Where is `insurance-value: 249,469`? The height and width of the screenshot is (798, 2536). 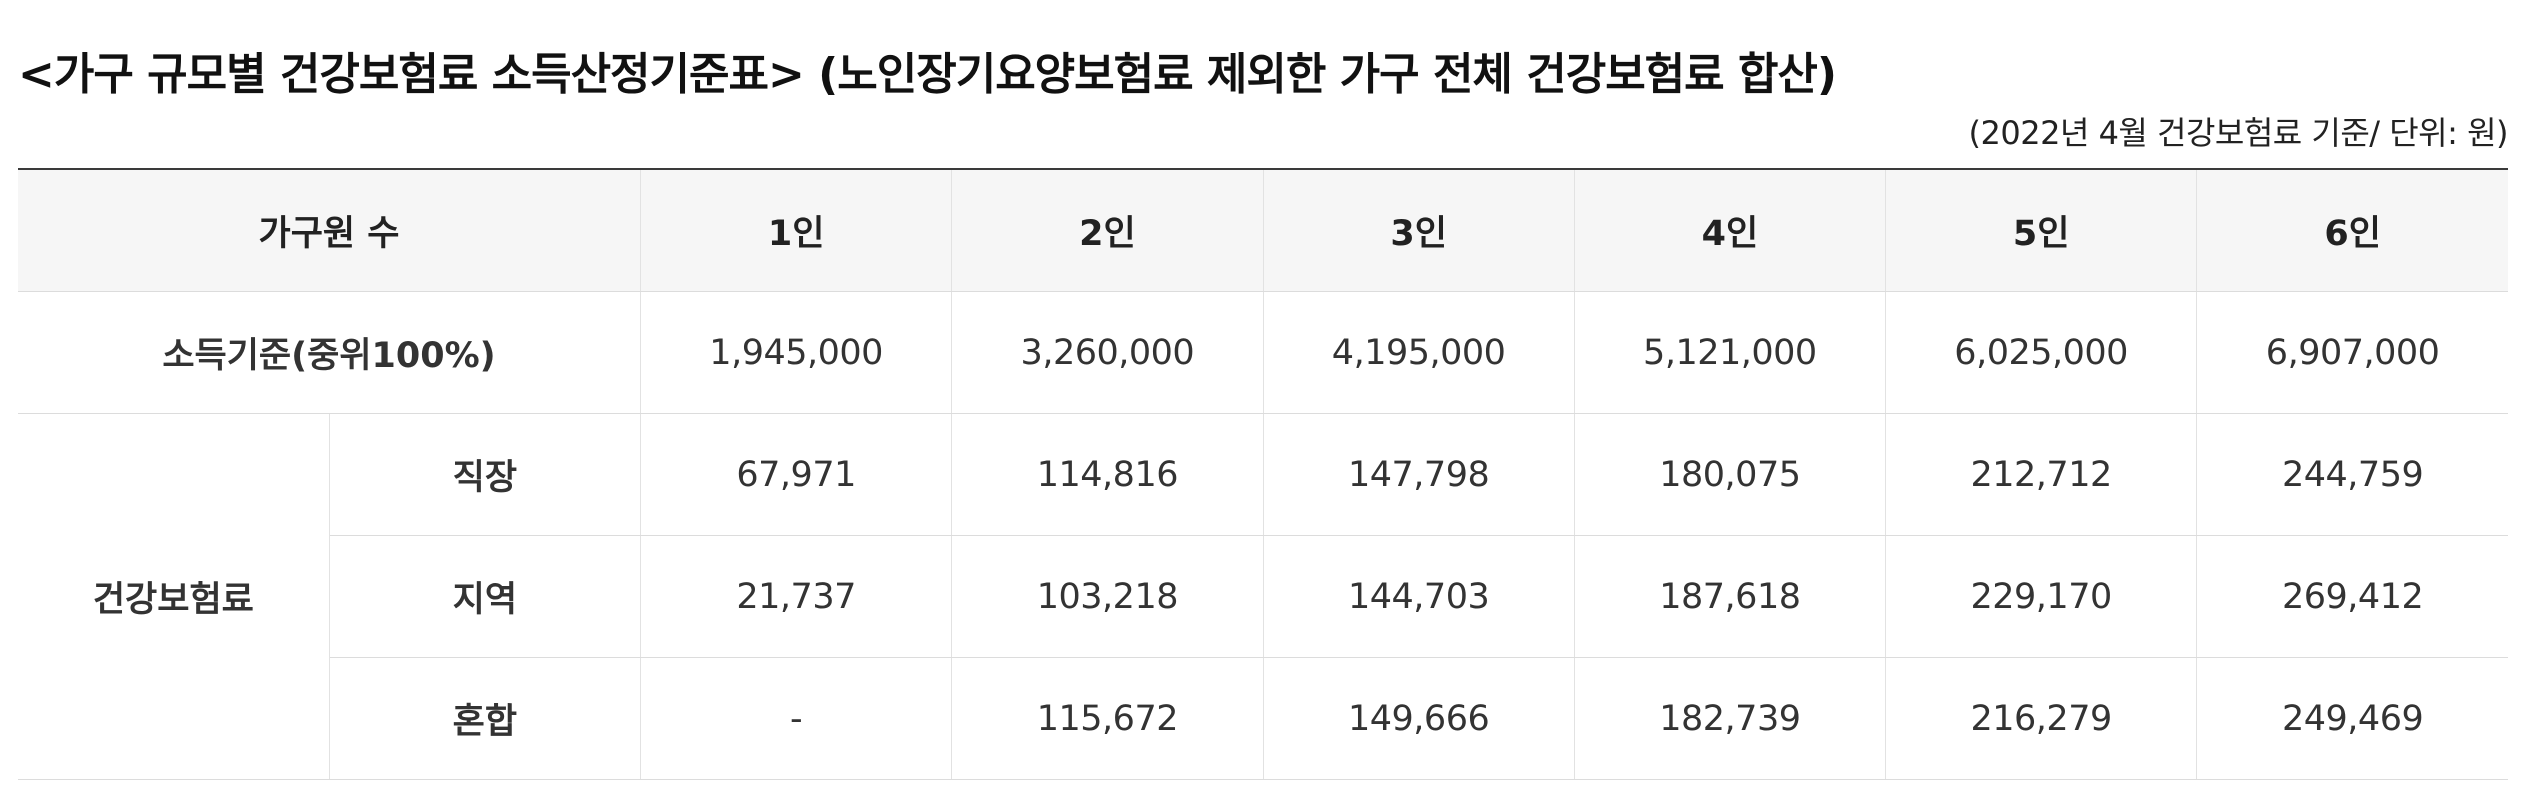
insurance-value: 249,469 is located at coordinates (2352, 718).